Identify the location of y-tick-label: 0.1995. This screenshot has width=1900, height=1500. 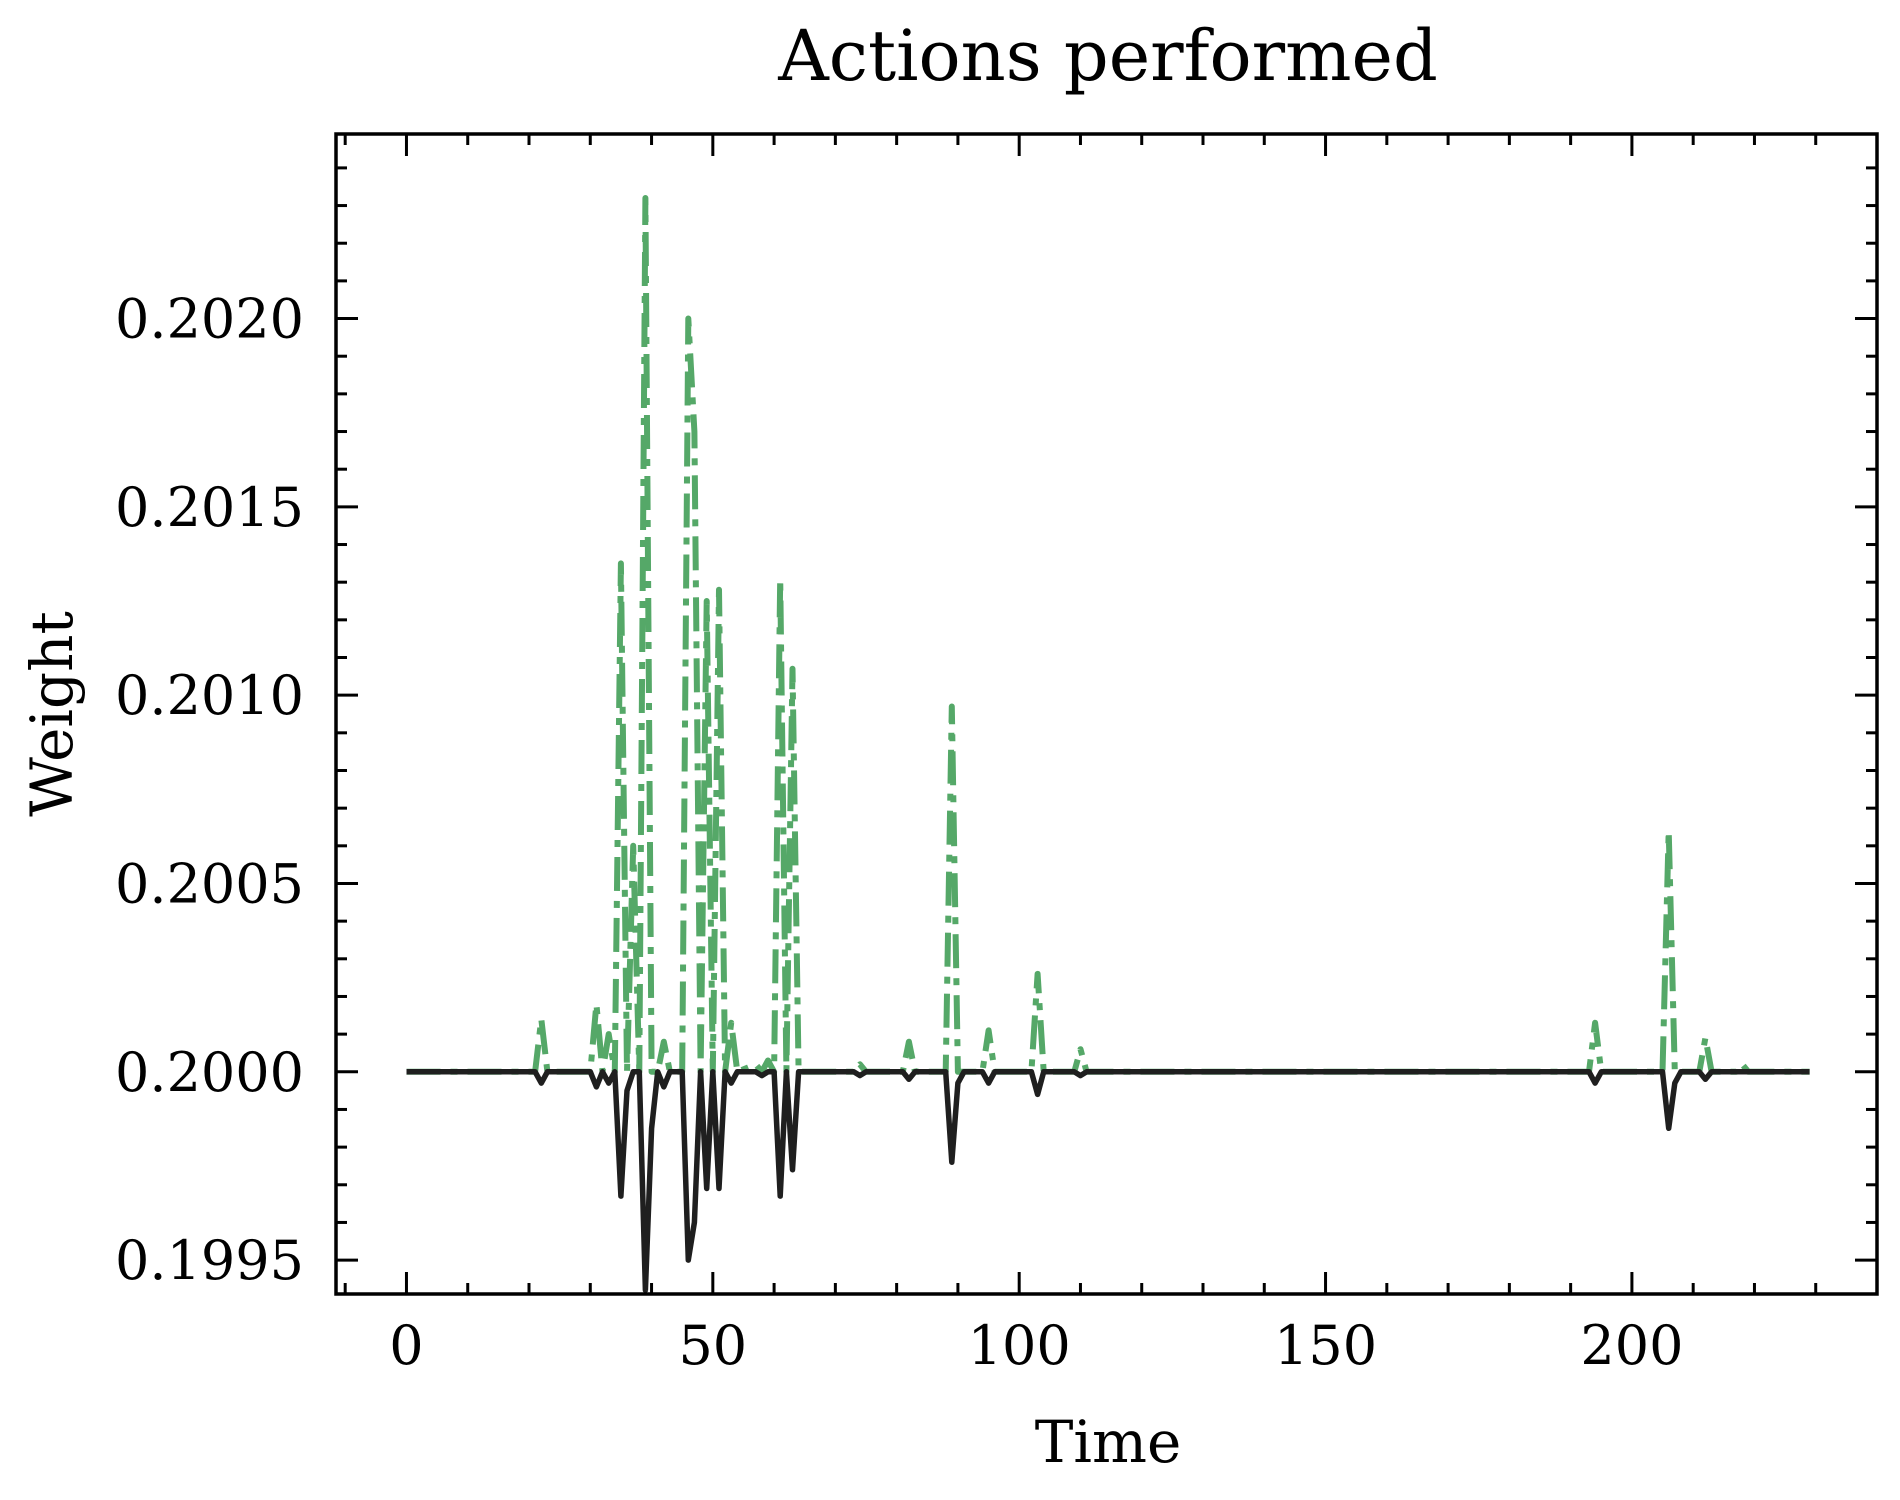
(209, 1260).